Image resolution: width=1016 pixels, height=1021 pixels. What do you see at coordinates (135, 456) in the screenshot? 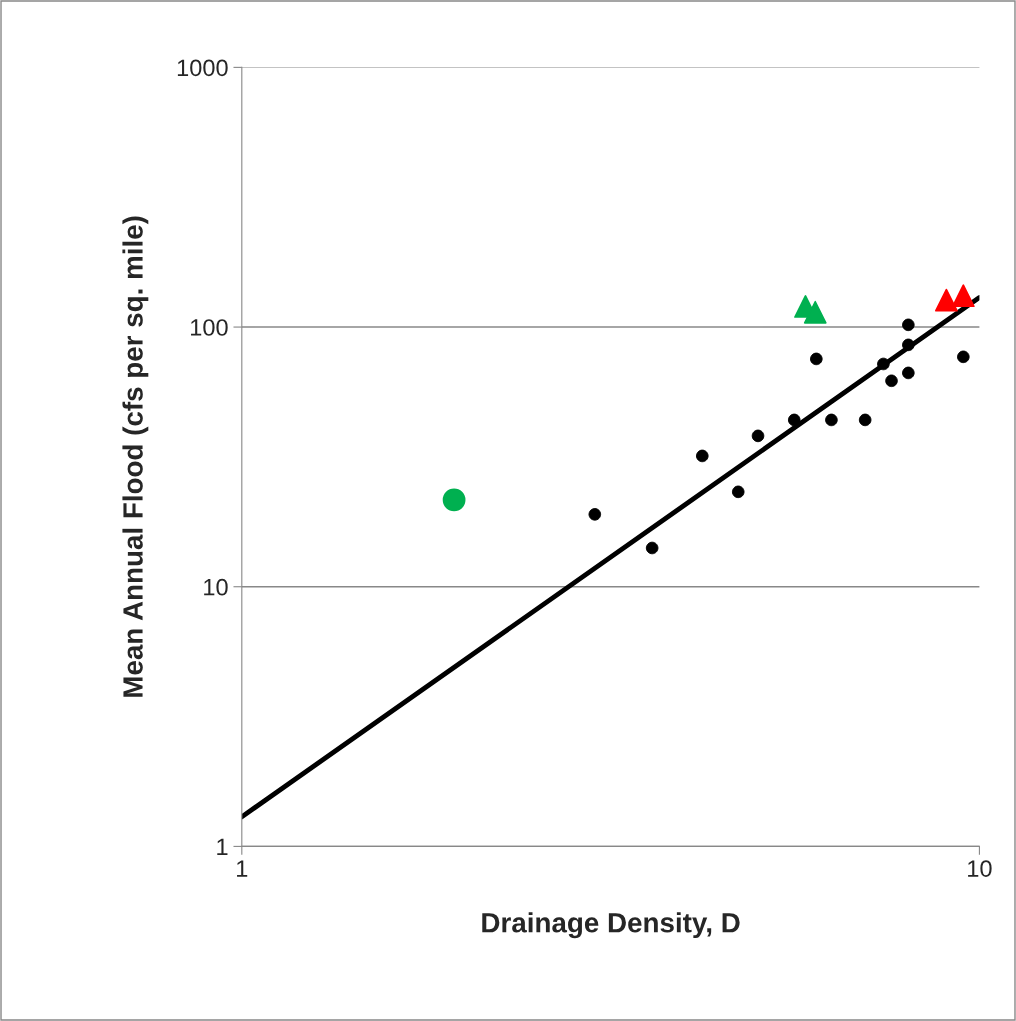
I see `y-axis-title: Mean Annual Flood (cfs per sq. mile)` at bounding box center [135, 456].